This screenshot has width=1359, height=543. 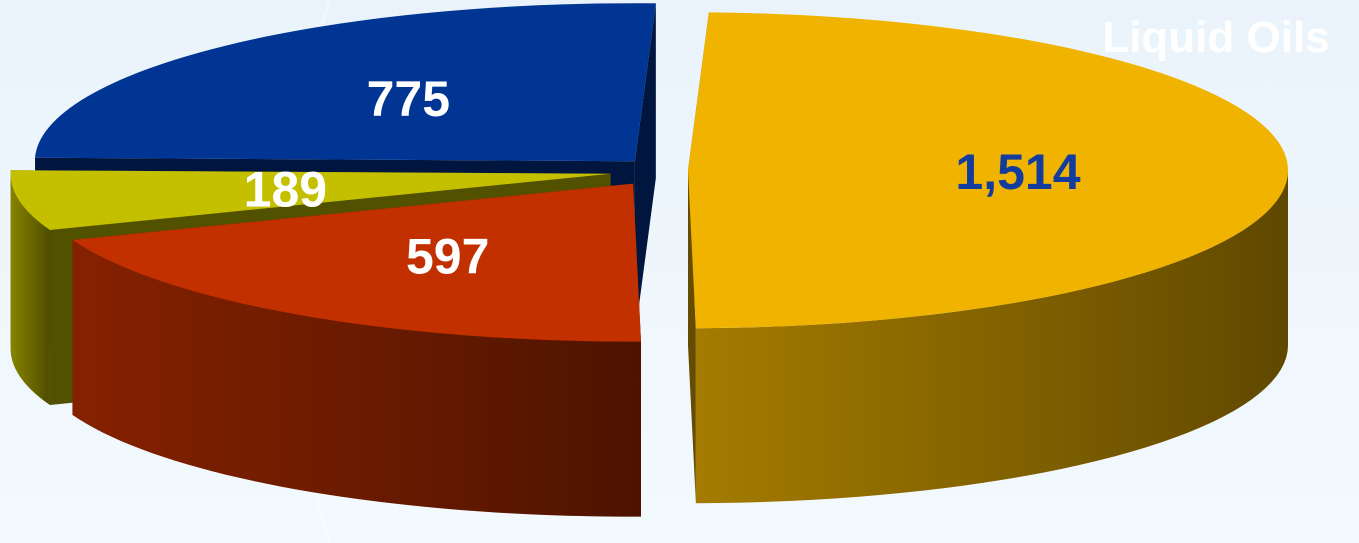 What do you see at coordinates (30, 289) in the screenshot?
I see `pie-slice-side-shade` at bounding box center [30, 289].